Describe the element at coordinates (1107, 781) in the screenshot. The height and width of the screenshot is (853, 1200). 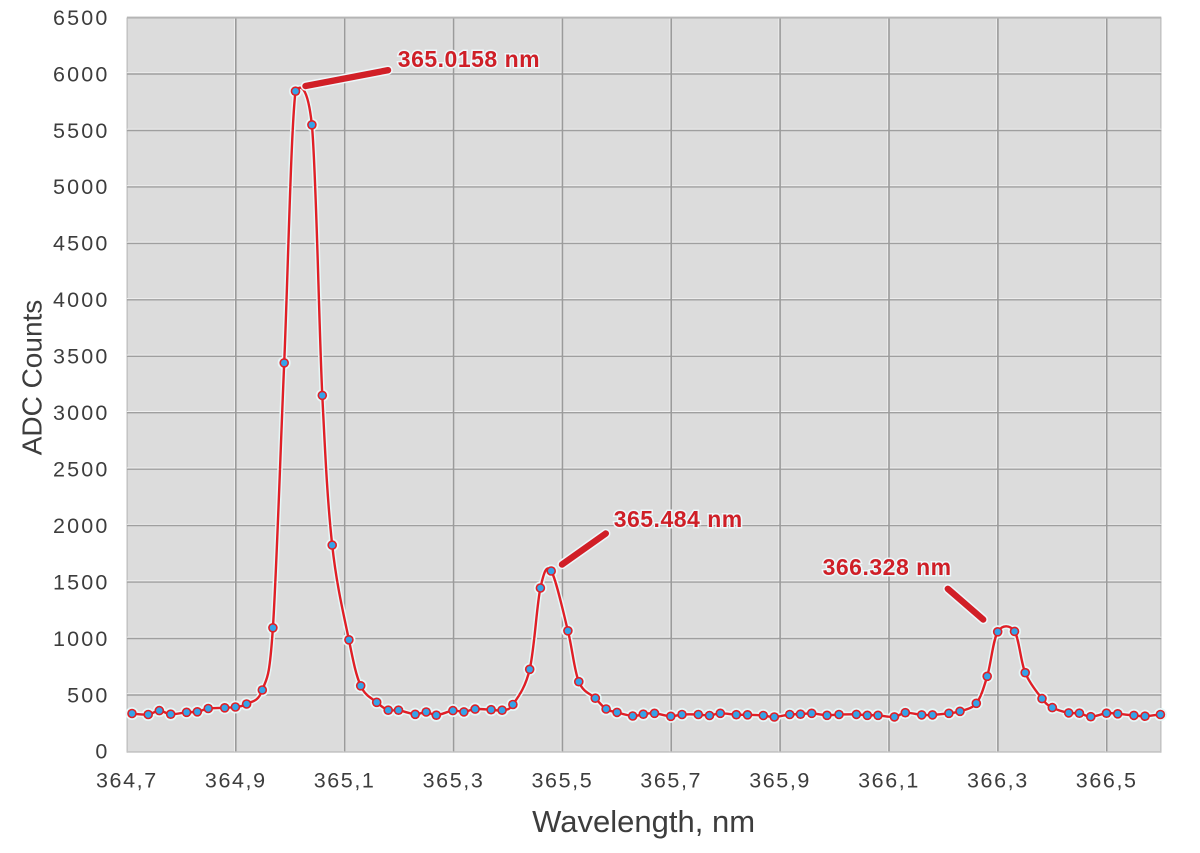
I see `svg-text: 366,5` at that location.